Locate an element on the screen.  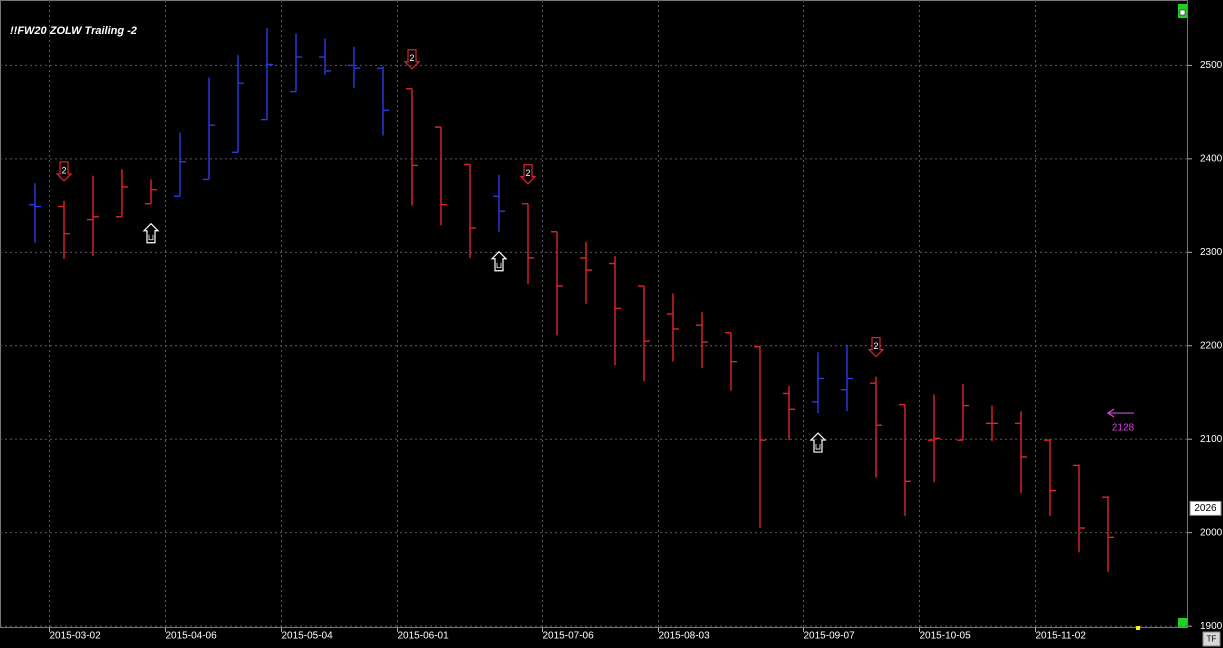
x-tick-label: 2015-10-05 is located at coordinates (946, 636).